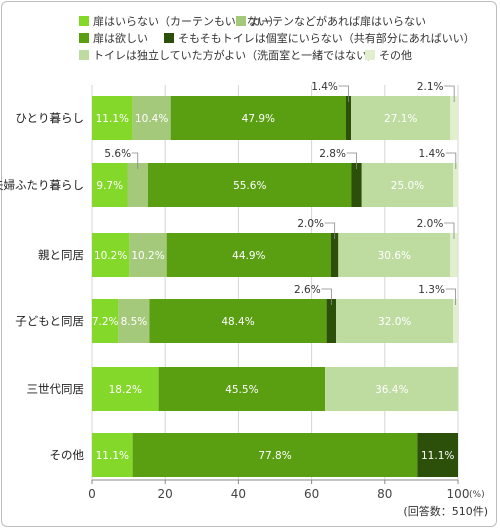 Image resolution: width=500 pixels, height=530 pixels. Describe the element at coordinates (235, 55) in the screenshot. I see `legend-label: トイレは独立していた方がよい（洗面室と一緒ではない）` at that location.